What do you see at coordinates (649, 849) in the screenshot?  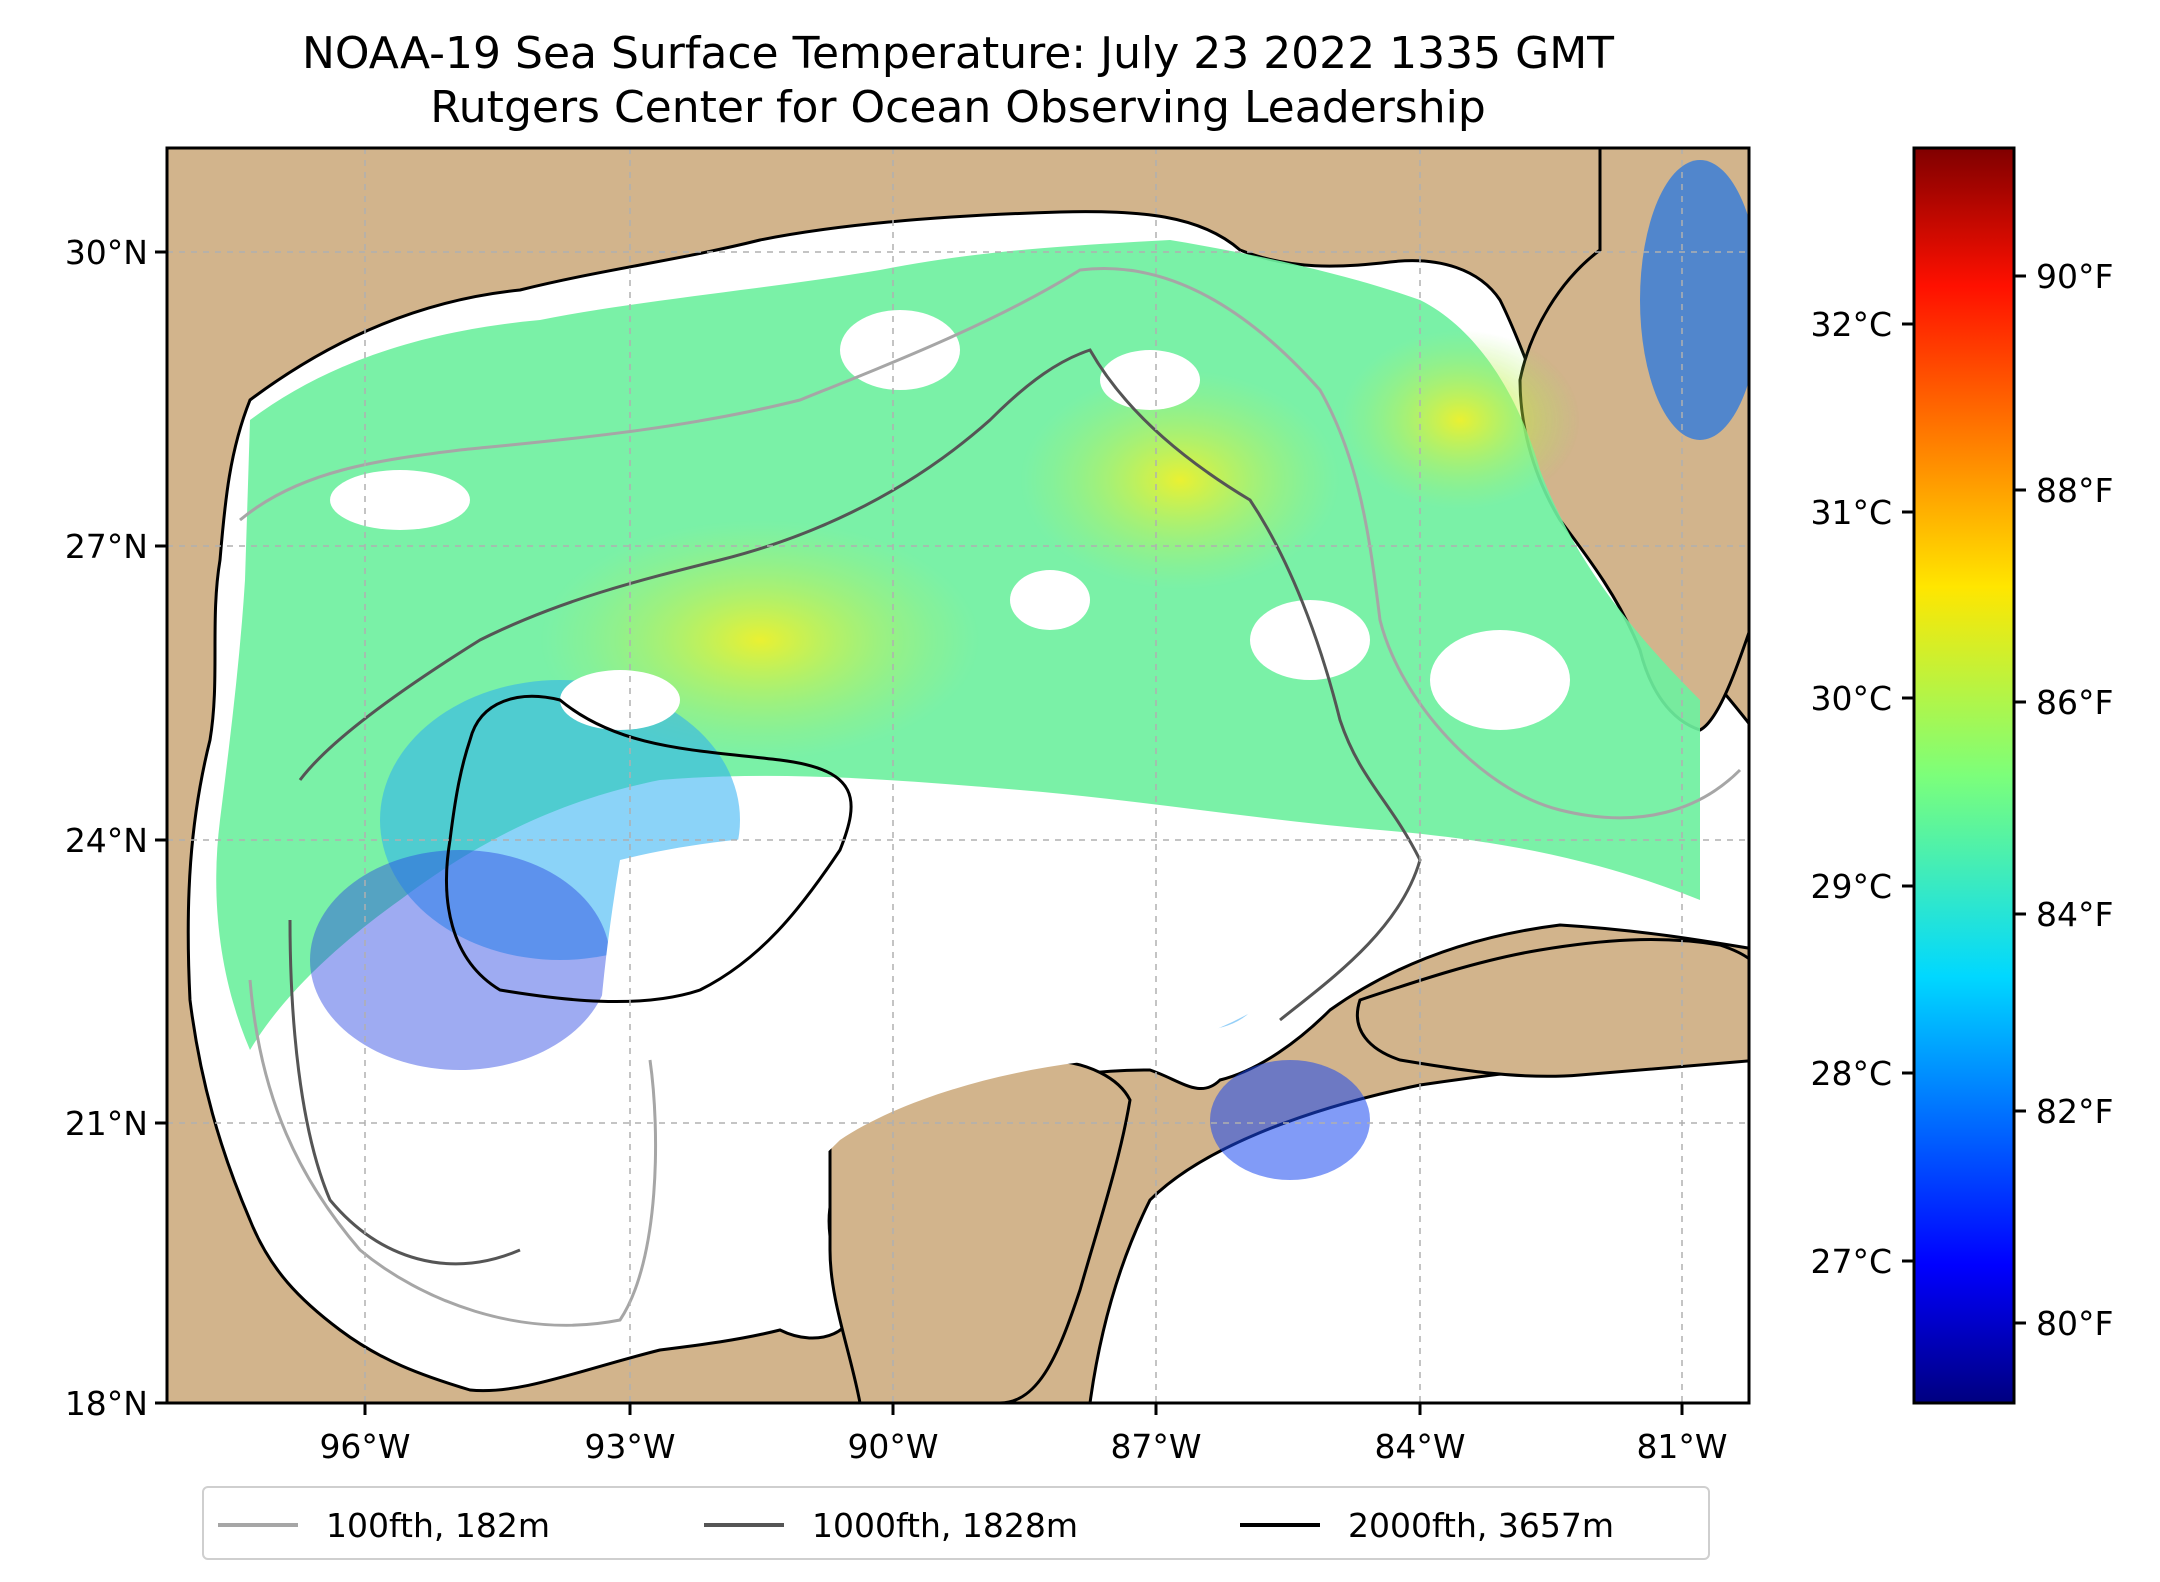 I see `contour-2000fth` at bounding box center [649, 849].